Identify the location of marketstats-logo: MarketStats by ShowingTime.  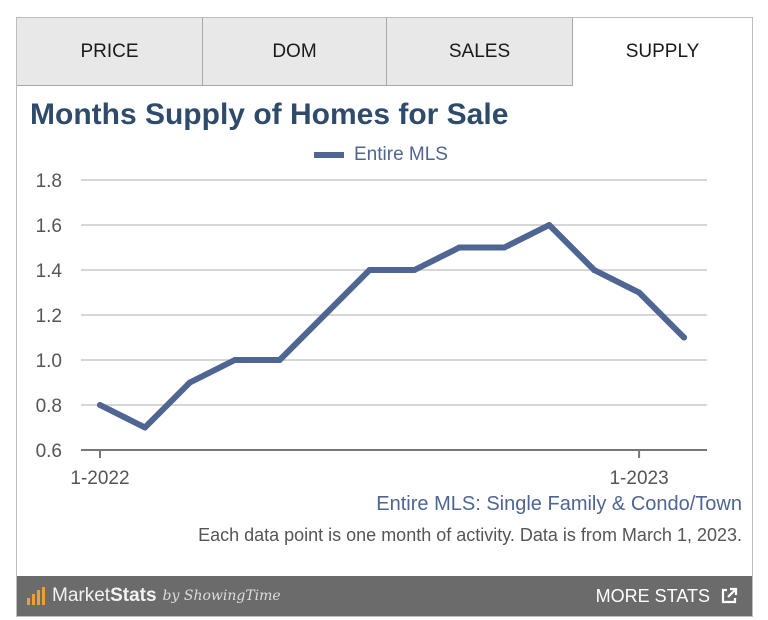
(154, 596).